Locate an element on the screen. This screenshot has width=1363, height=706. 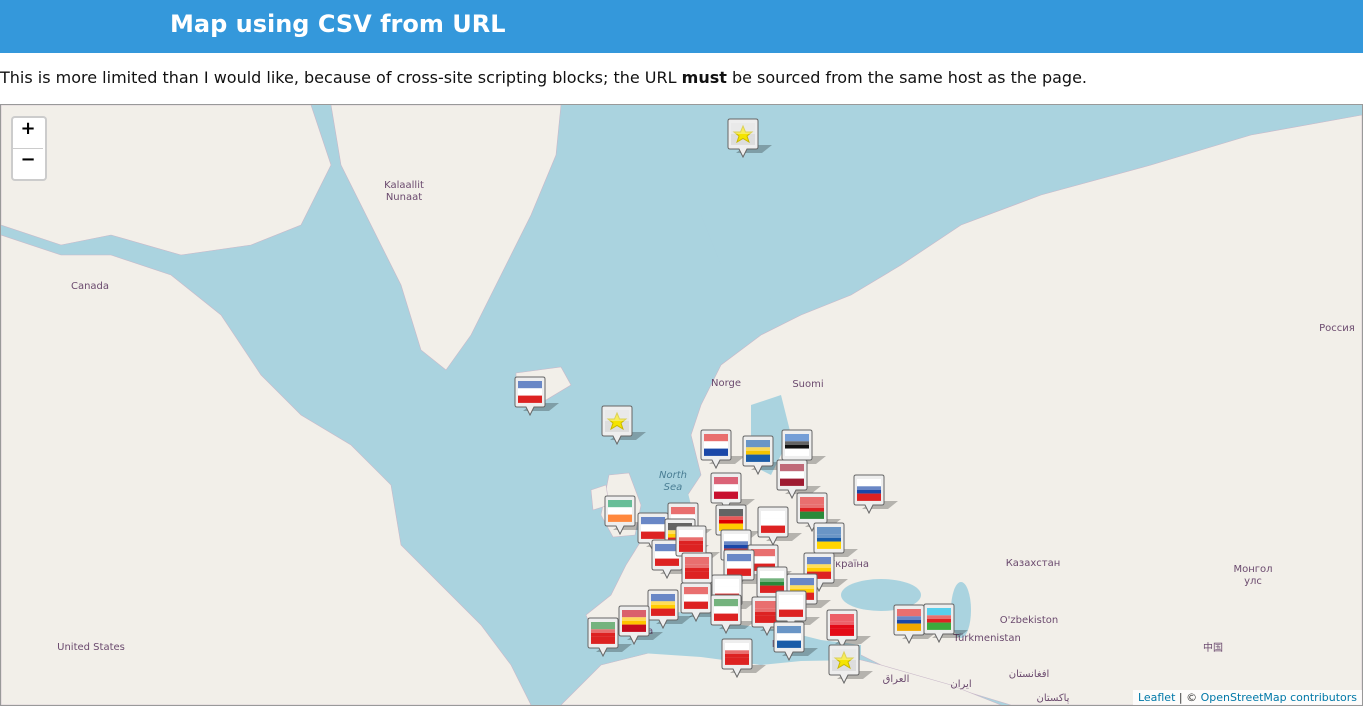
header: Map using CSV from URL is located at coordinates (681, 26).